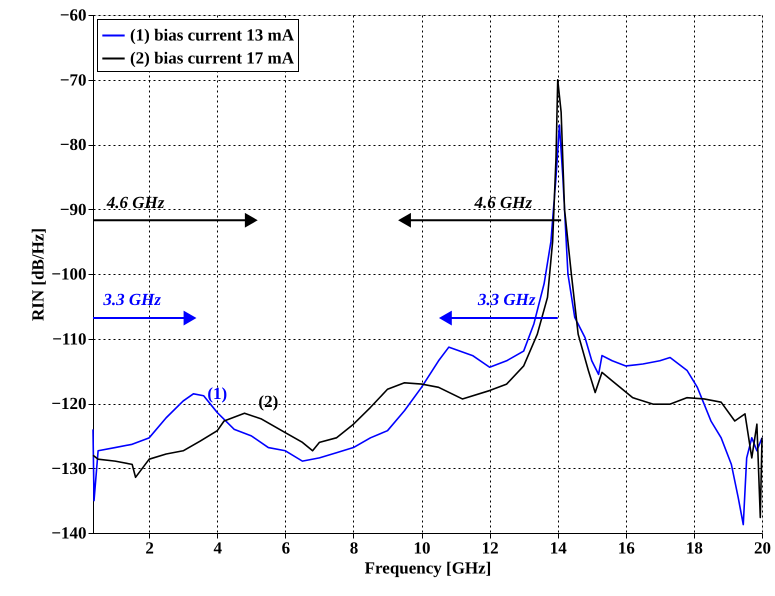 This screenshot has height=596, width=775. What do you see at coordinates (68, 533) in the screenshot?
I see `y-tick-label: −140` at bounding box center [68, 533].